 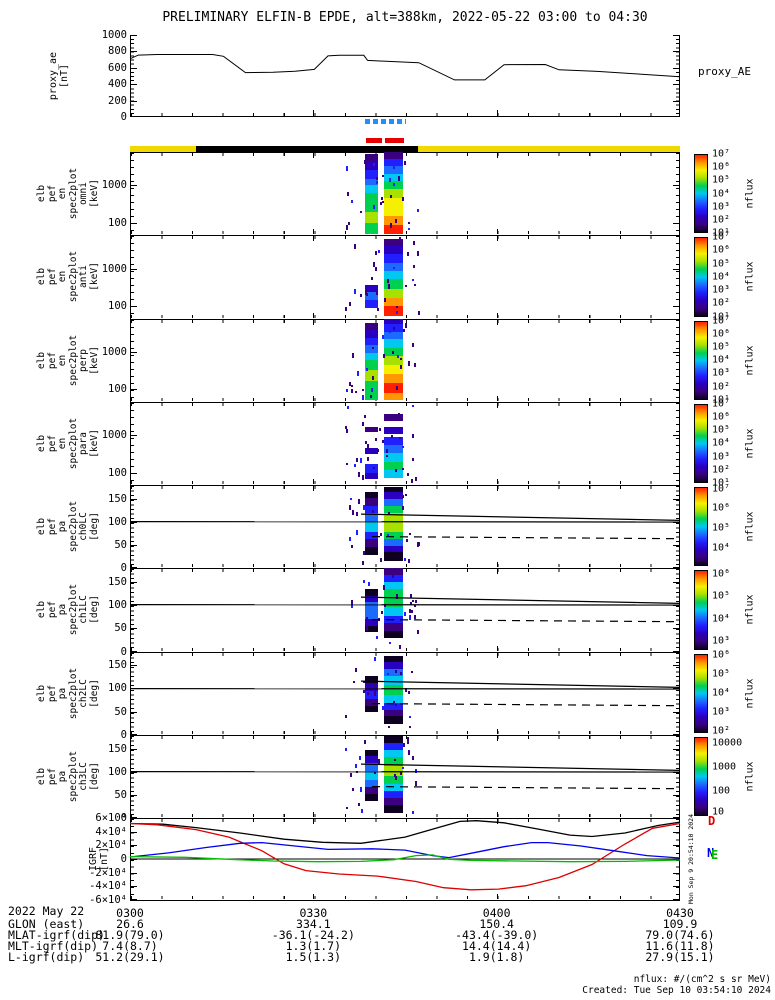 What do you see at coordinates (701, 360) in the screenshot?
I see `colorbar-perp` at bounding box center [701, 360].